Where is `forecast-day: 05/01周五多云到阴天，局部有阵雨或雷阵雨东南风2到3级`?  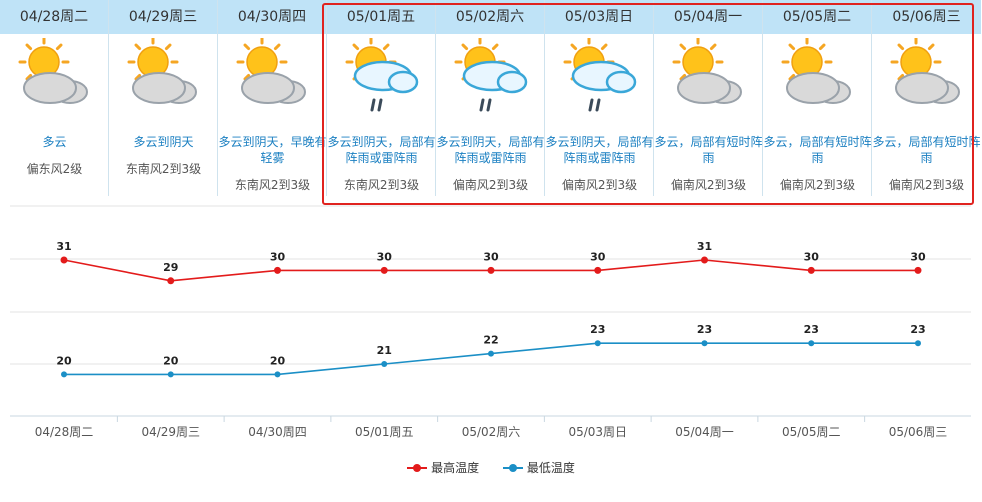 forecast-day: 05/01周五多云到阴天，局部有阵雨或雷阵雨东南风2到3级 is located at coordinates (381, 98).